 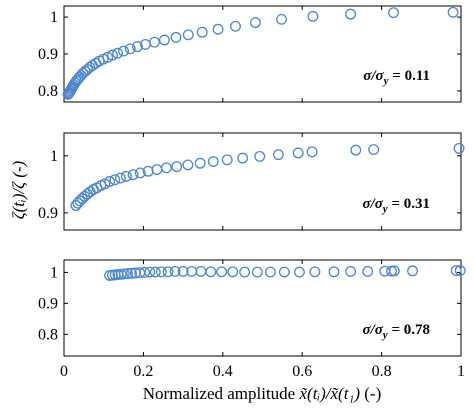 I want to click on x-axis-label-suffix: (-), so click(x=370, y=393).